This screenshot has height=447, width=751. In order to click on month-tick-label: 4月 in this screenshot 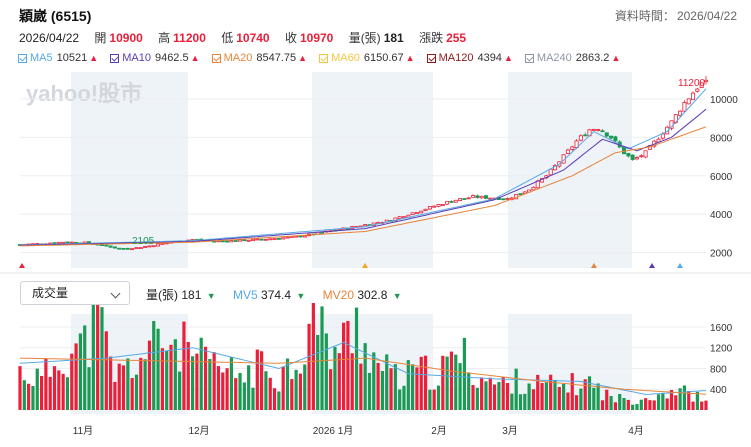, I will do `click(636, 431)`.